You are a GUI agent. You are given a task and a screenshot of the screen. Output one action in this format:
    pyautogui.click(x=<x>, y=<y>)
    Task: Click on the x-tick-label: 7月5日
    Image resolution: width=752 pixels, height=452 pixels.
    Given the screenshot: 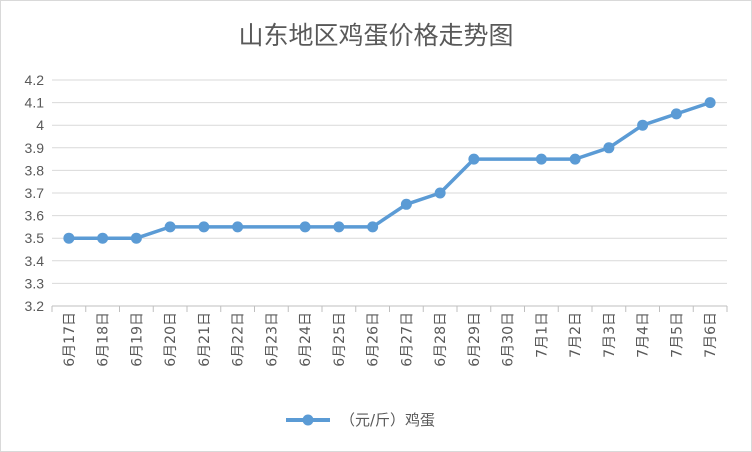 What is the action you would take?
    pyautogui.click(x=677, y=335)
    